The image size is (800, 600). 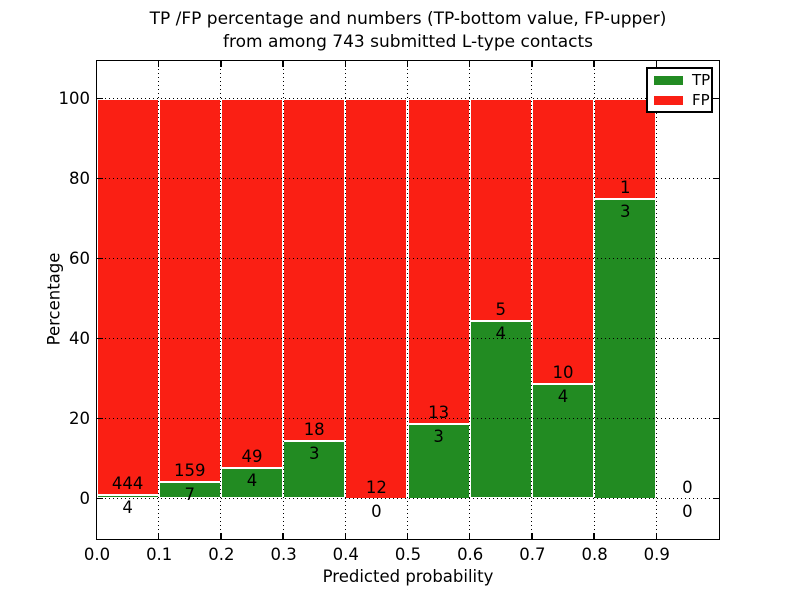 I want to click on chart-title-line-2: from among 743 submitted L-type contacts, so click(x=407, y=42).